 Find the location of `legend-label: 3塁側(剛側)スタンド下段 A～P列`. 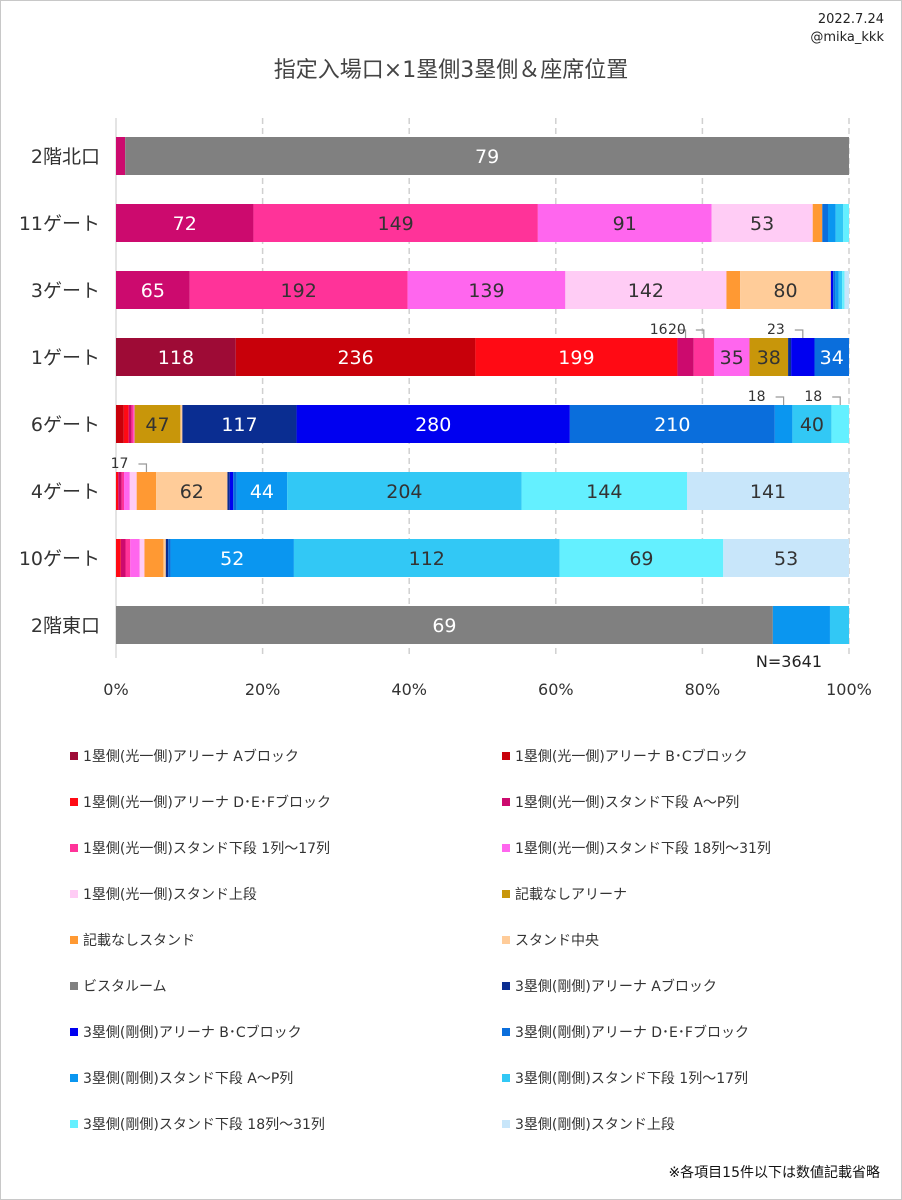

legend-label: 3塁側(剛側)スタンド下段 A～P列 is located at coordinates (188, 1079).